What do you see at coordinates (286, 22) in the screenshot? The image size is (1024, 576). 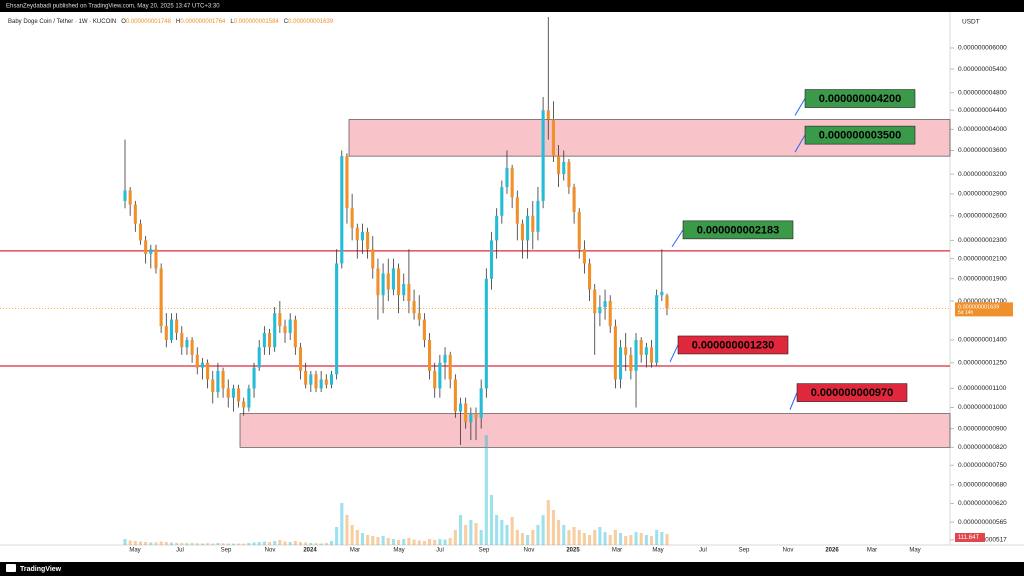 I see `ohlc-key: C` at bounding box center [286, 22].